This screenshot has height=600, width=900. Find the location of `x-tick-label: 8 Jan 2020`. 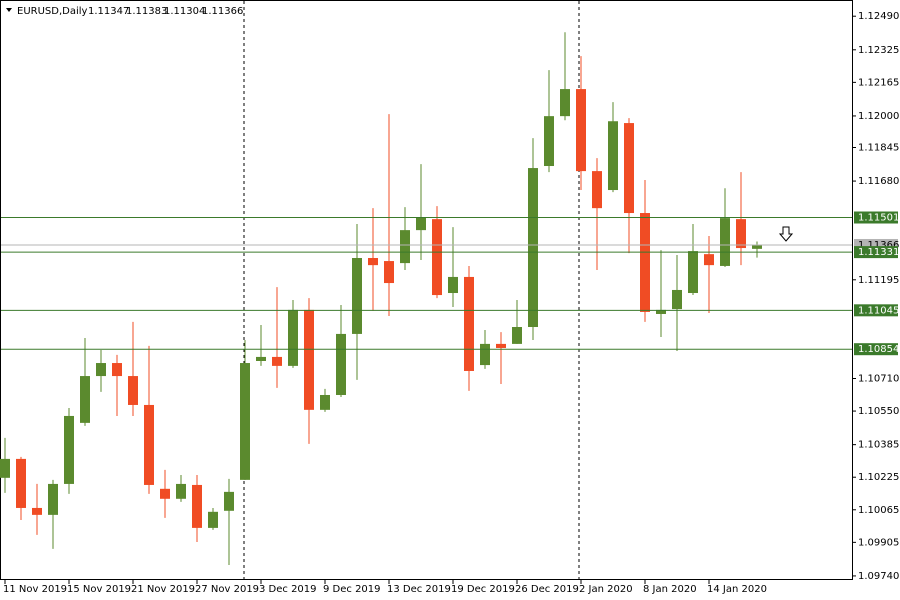

x-tick-label: 8 Jan 2020 is located at coordinates (670, 589).